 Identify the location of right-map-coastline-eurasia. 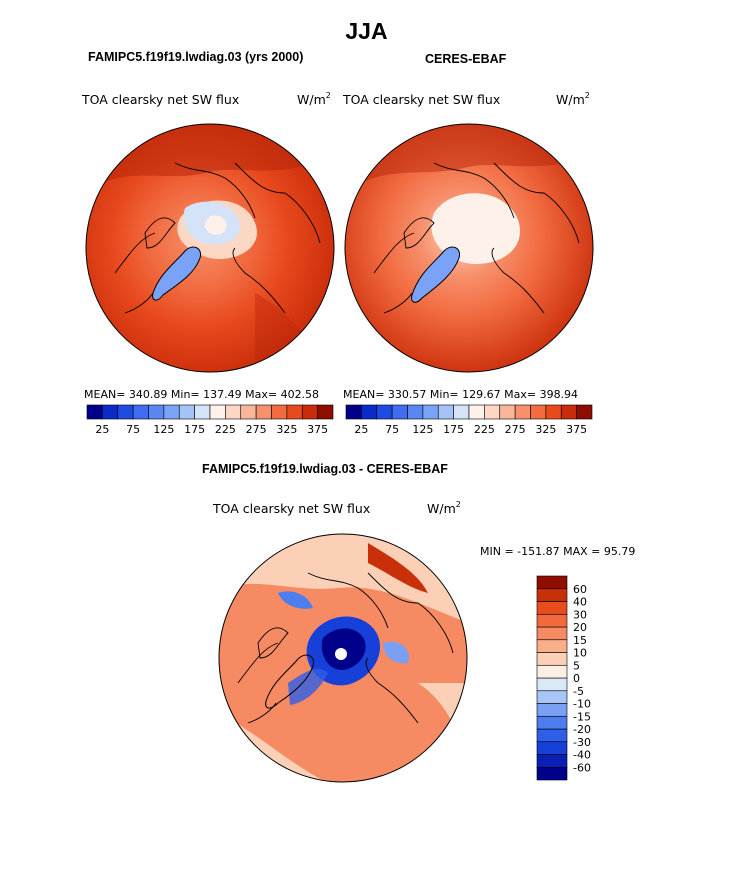
(535, 238).